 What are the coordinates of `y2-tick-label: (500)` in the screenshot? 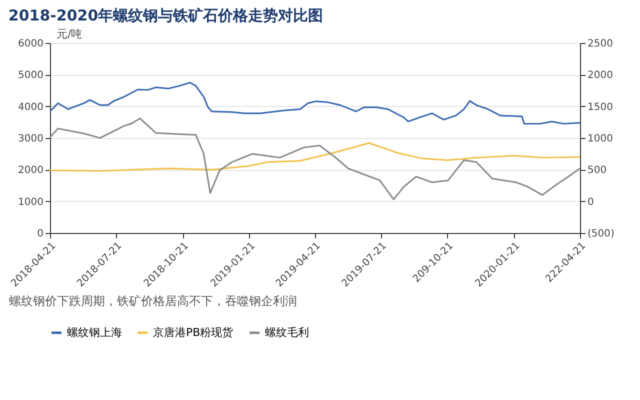 It's located at (601, 234).